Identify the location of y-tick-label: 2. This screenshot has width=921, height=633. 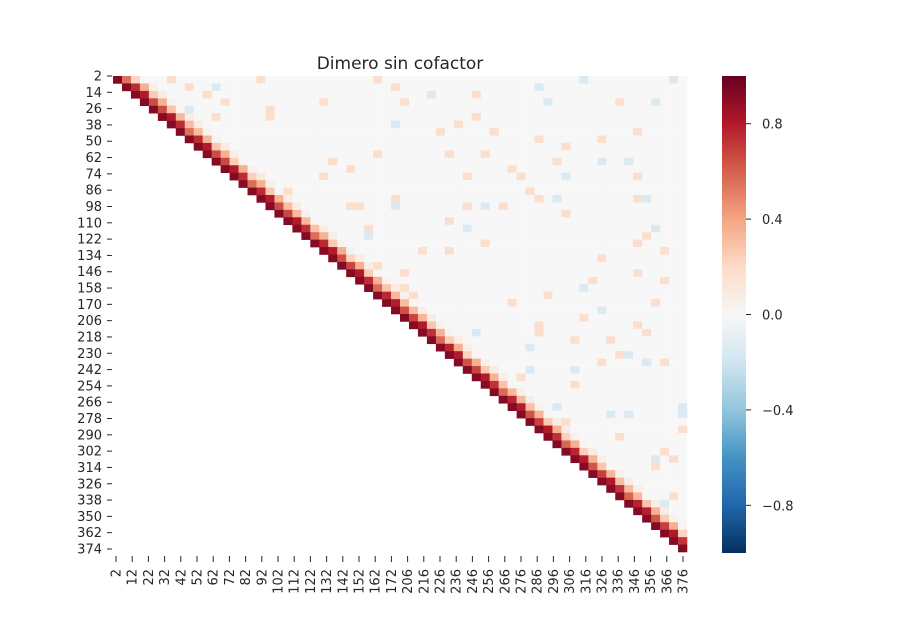
(98, 77).